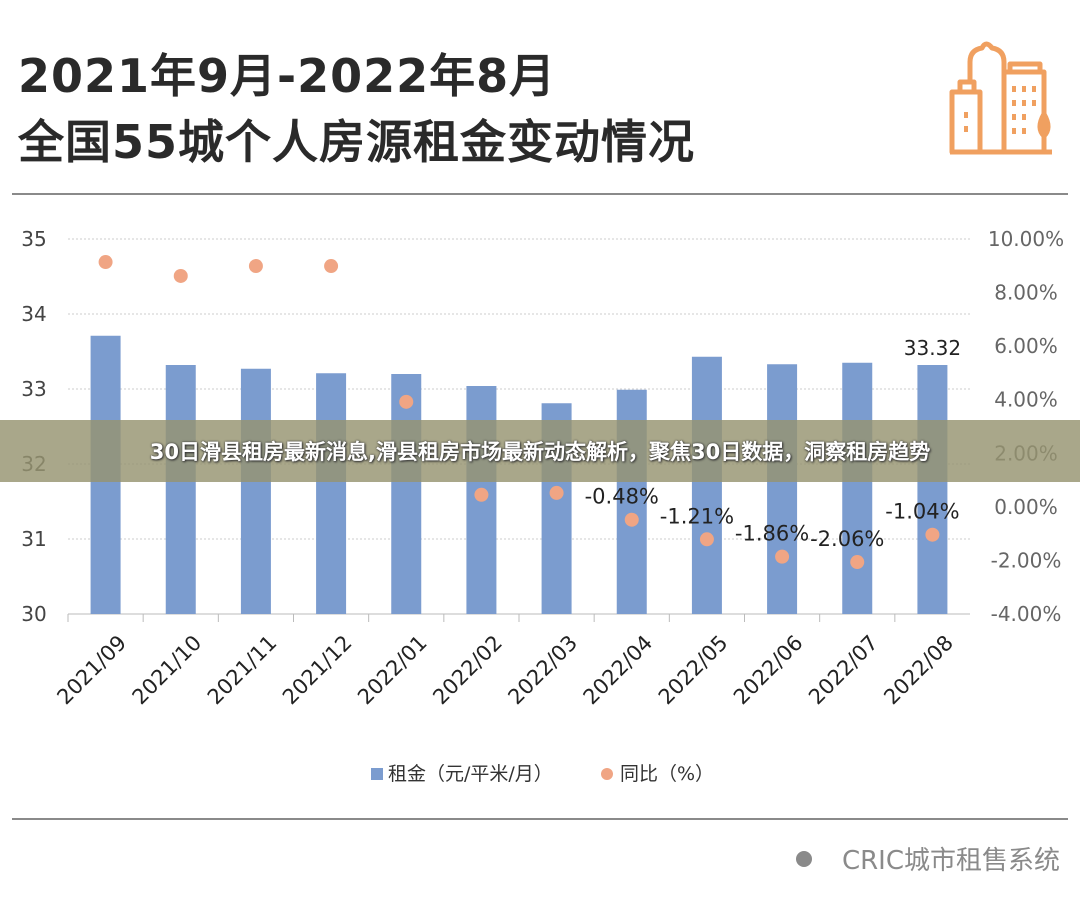 This screenshot has width=1080, height=906. What do you see at coordinates (540, 194) in the screenshot?
I see `header-divider` at bounding box center [540, 194].